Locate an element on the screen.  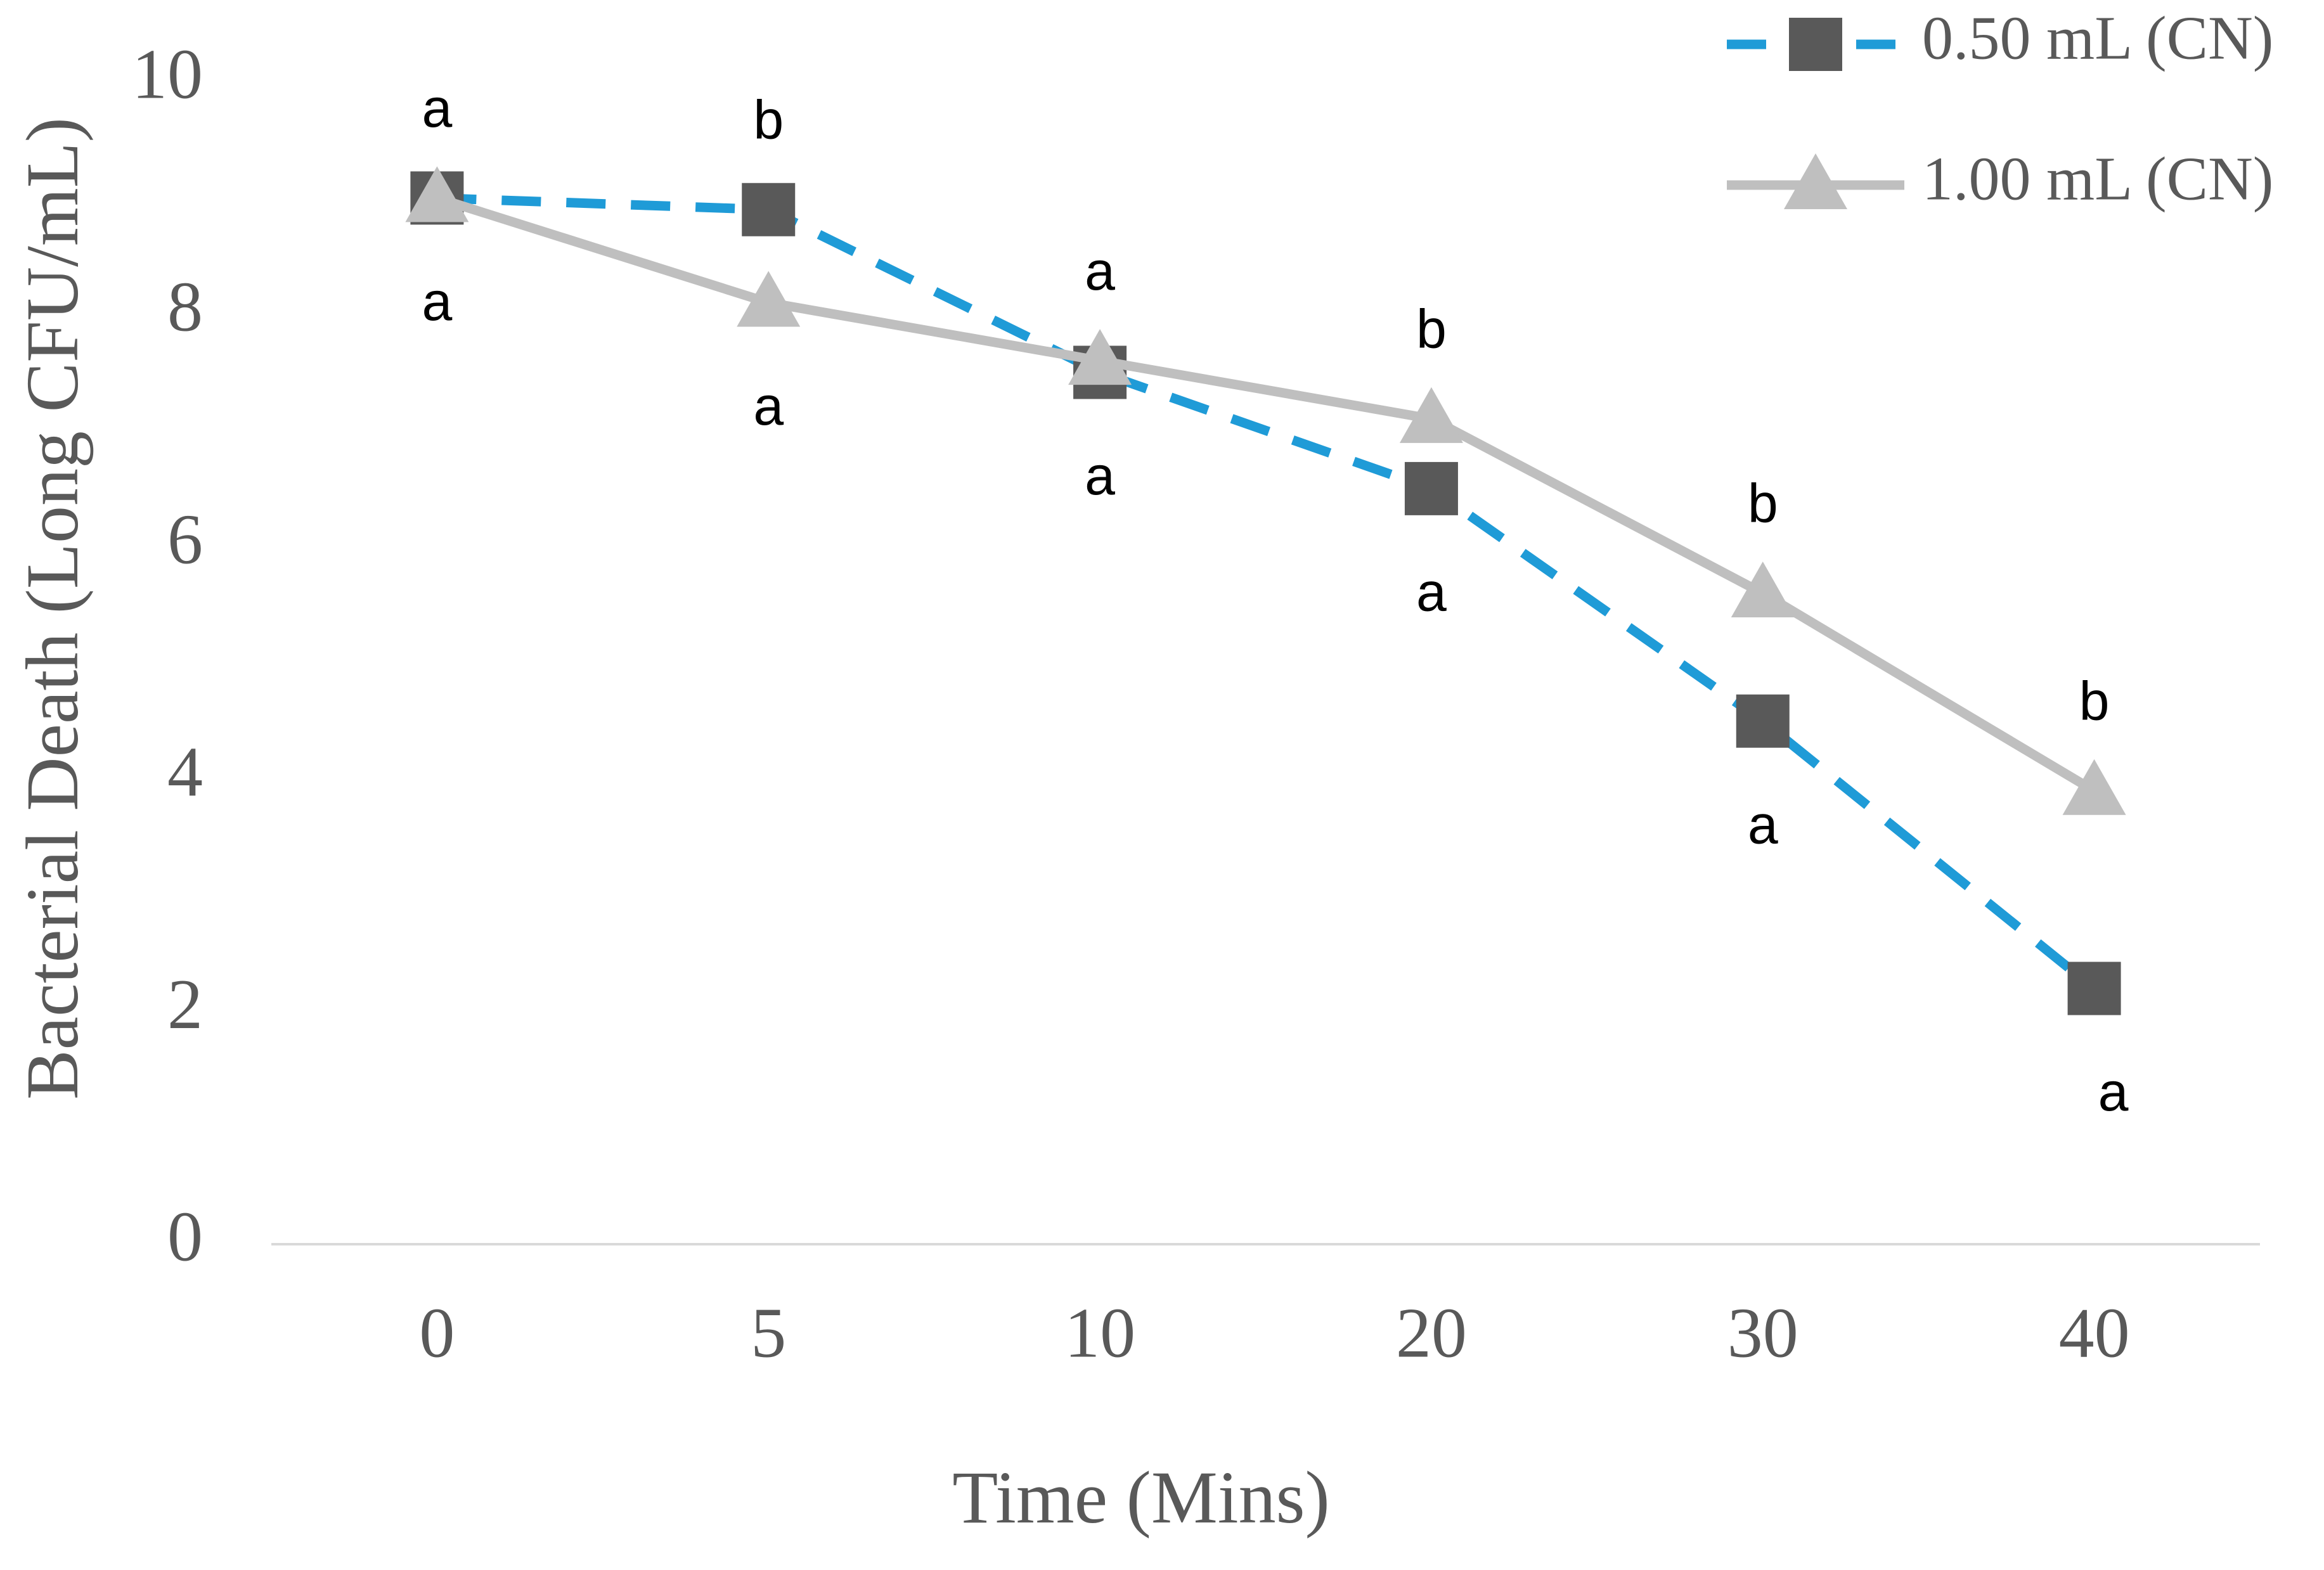
legend-text: 1.00 mL (CN) is located at coordinates (2097, 179).